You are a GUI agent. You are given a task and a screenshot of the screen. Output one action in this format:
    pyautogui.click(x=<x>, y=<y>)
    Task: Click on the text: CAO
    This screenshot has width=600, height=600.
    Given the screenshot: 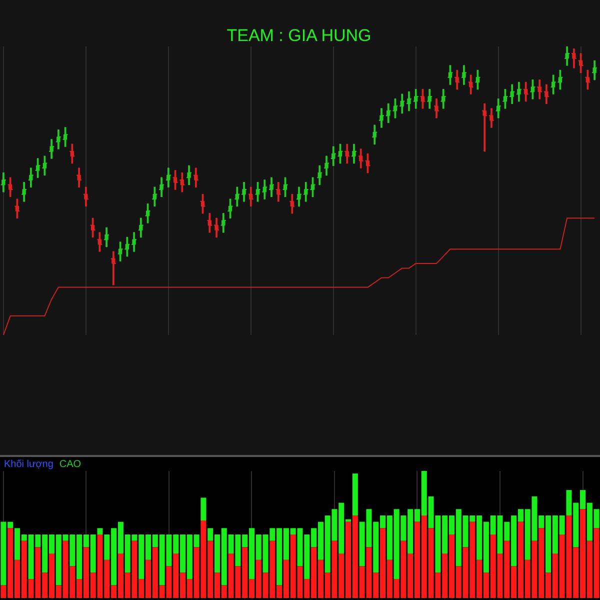 What is the action you would take?
    pyautogui.click(x=70, y=464)
    